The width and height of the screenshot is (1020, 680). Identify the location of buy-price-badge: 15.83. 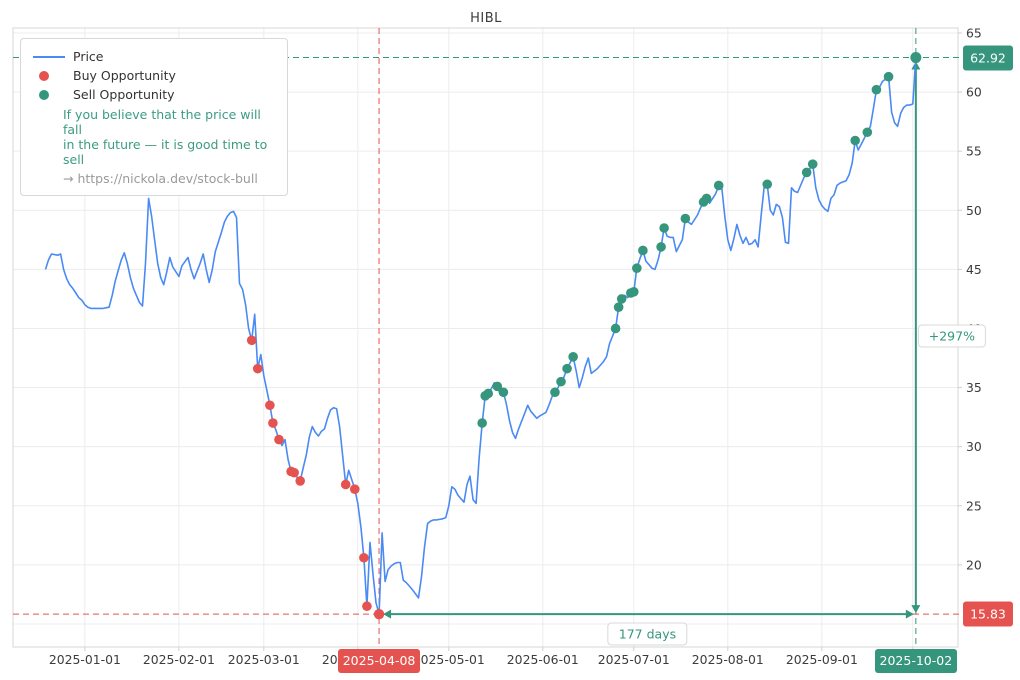
(988, 614).